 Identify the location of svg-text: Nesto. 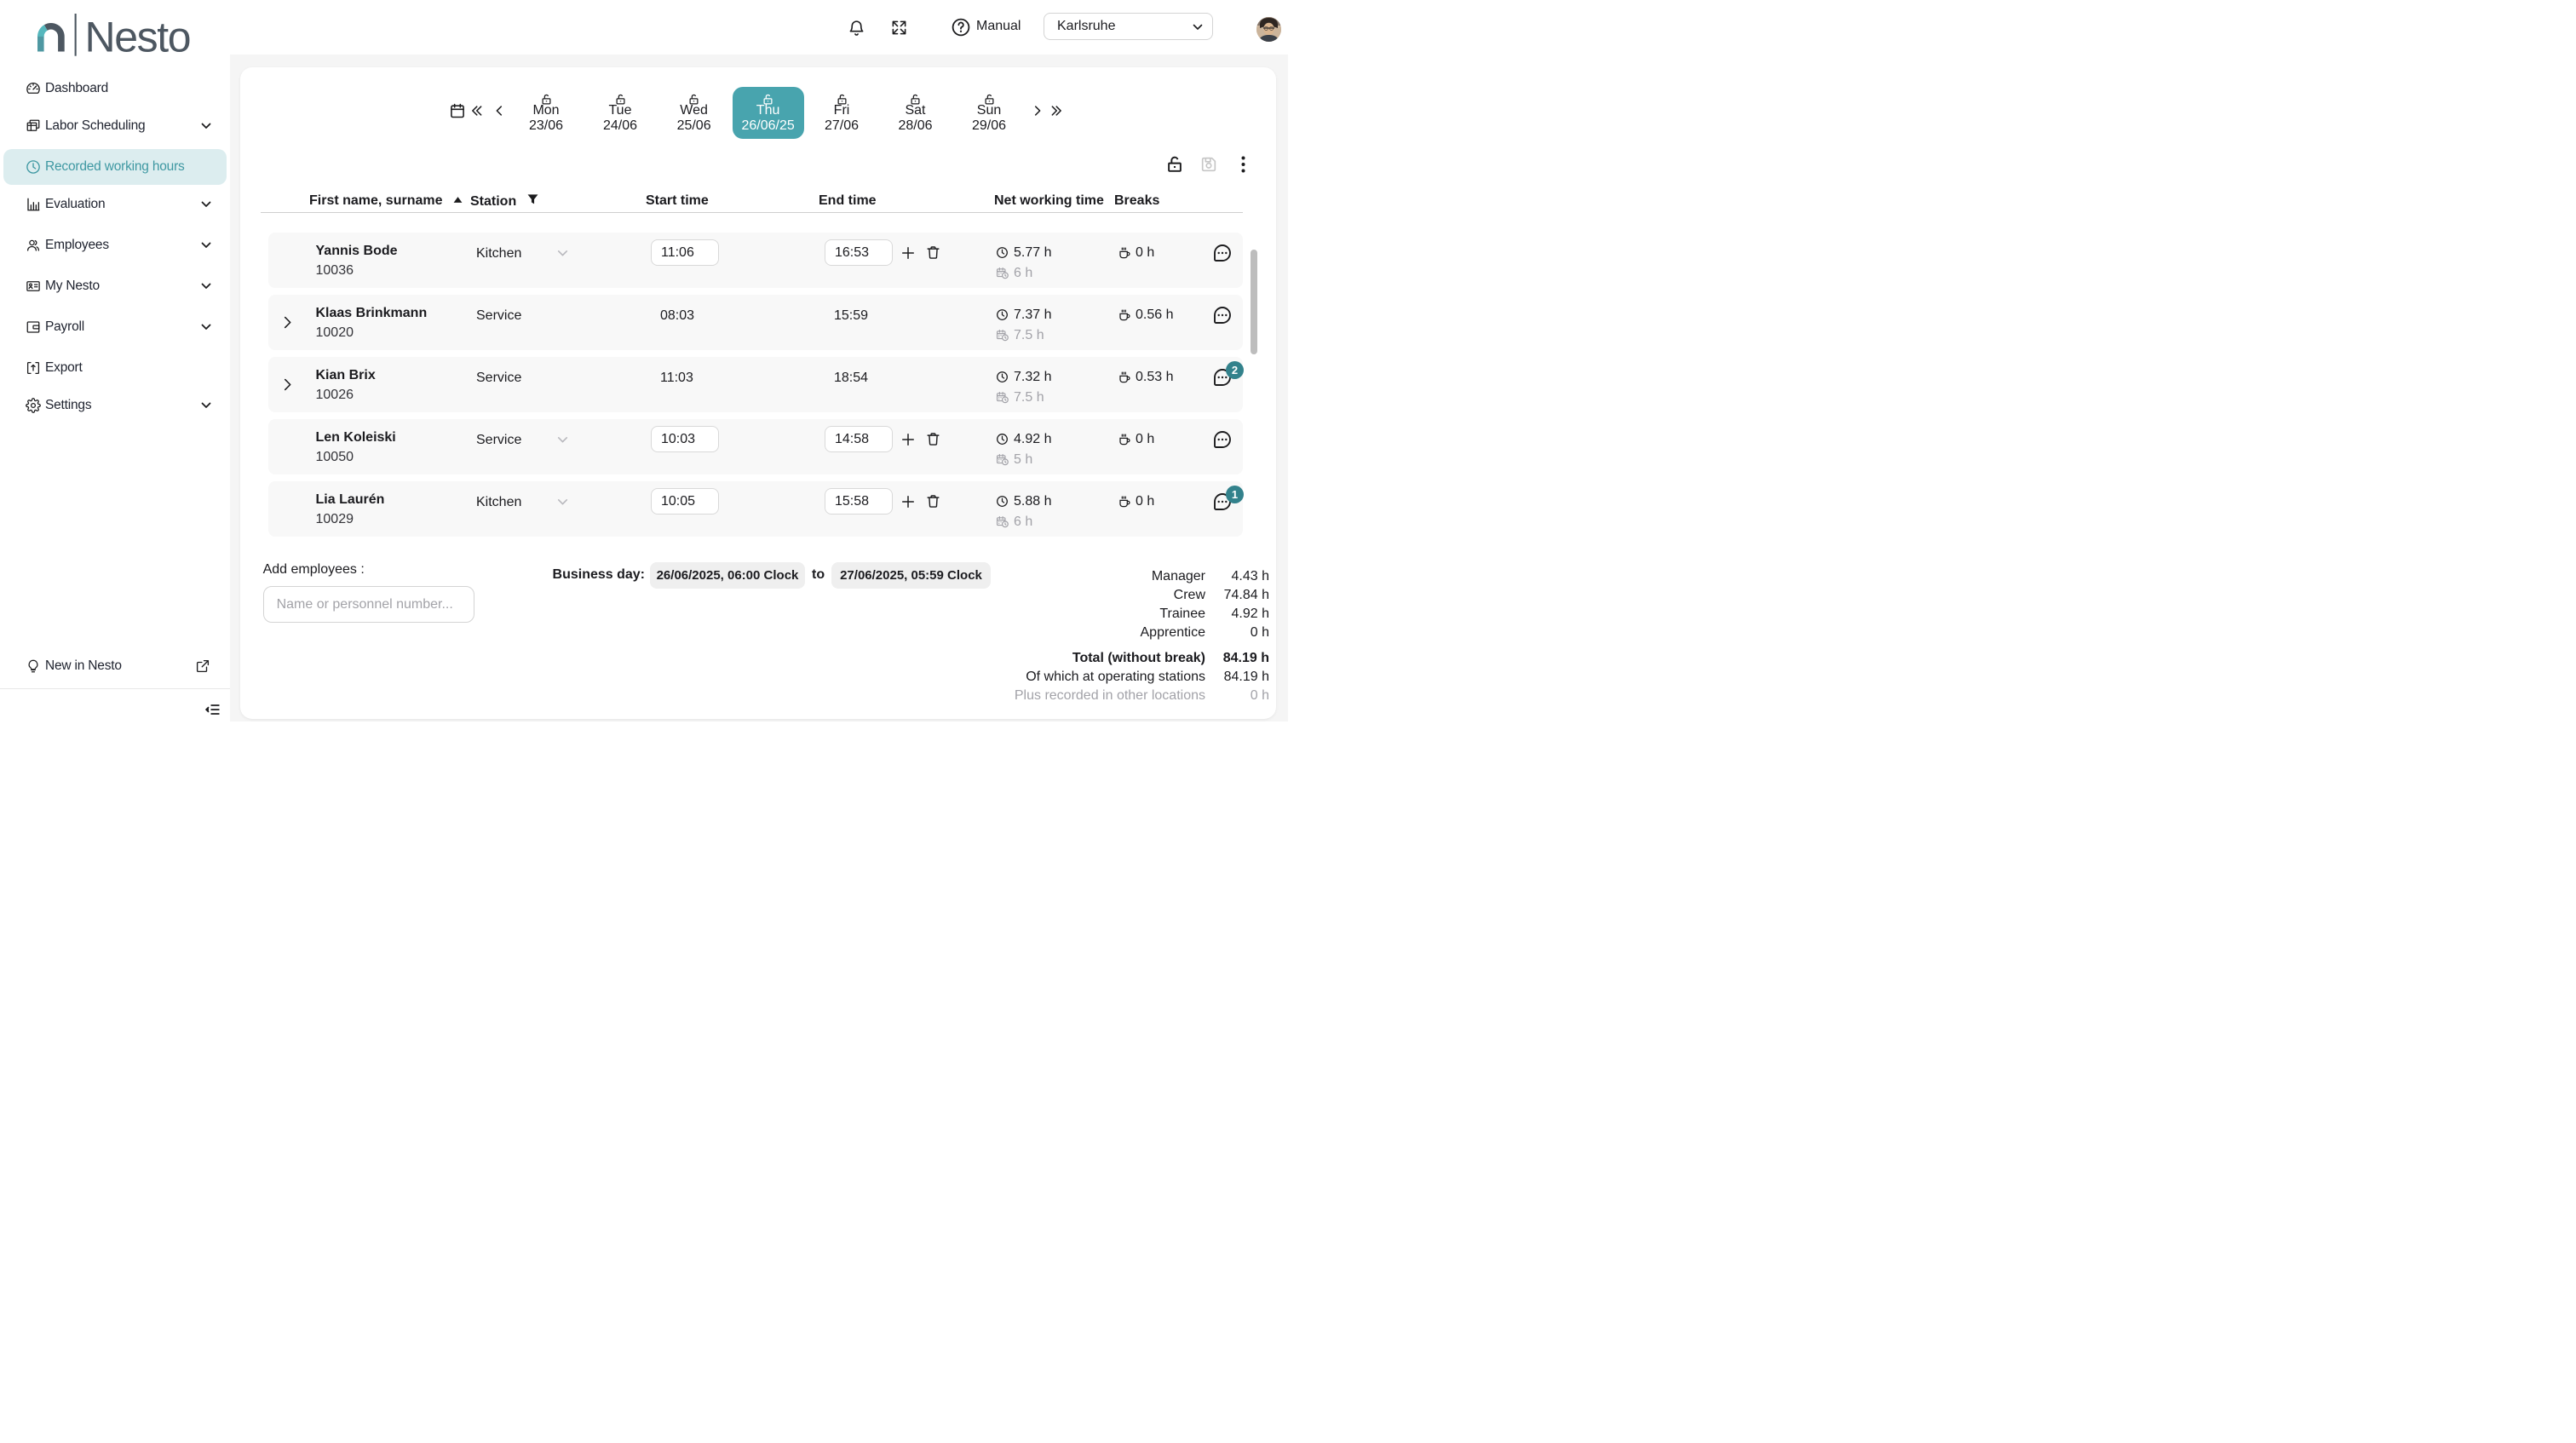
(138, 37).